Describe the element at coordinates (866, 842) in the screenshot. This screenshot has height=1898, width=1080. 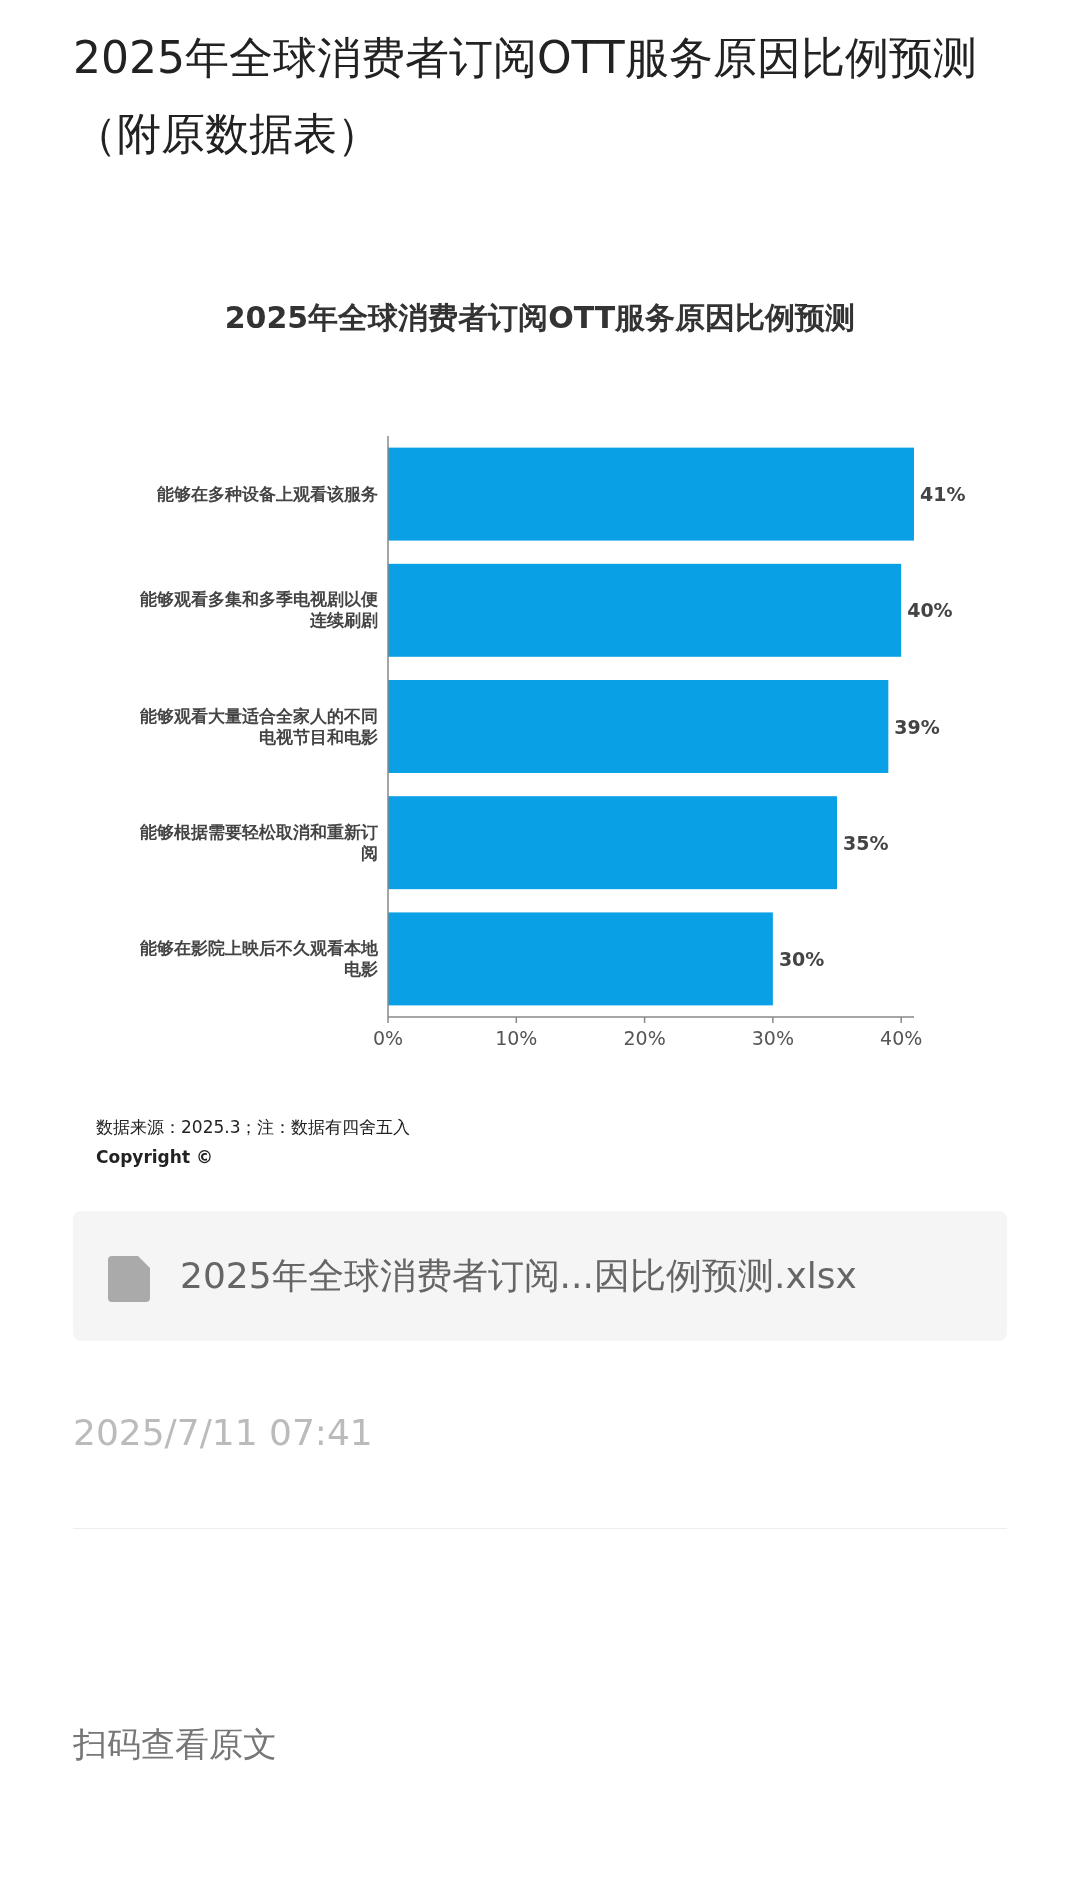
I see `data-label: 35%` at that location.